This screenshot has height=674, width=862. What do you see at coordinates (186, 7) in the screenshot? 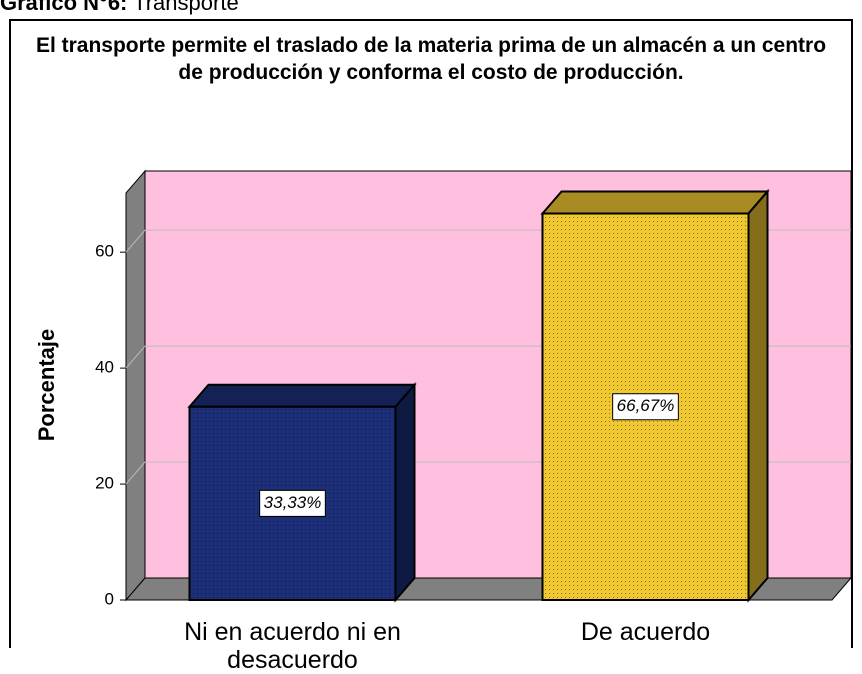
I see `caption-text: Transporte` at bounding box center [186, 7].